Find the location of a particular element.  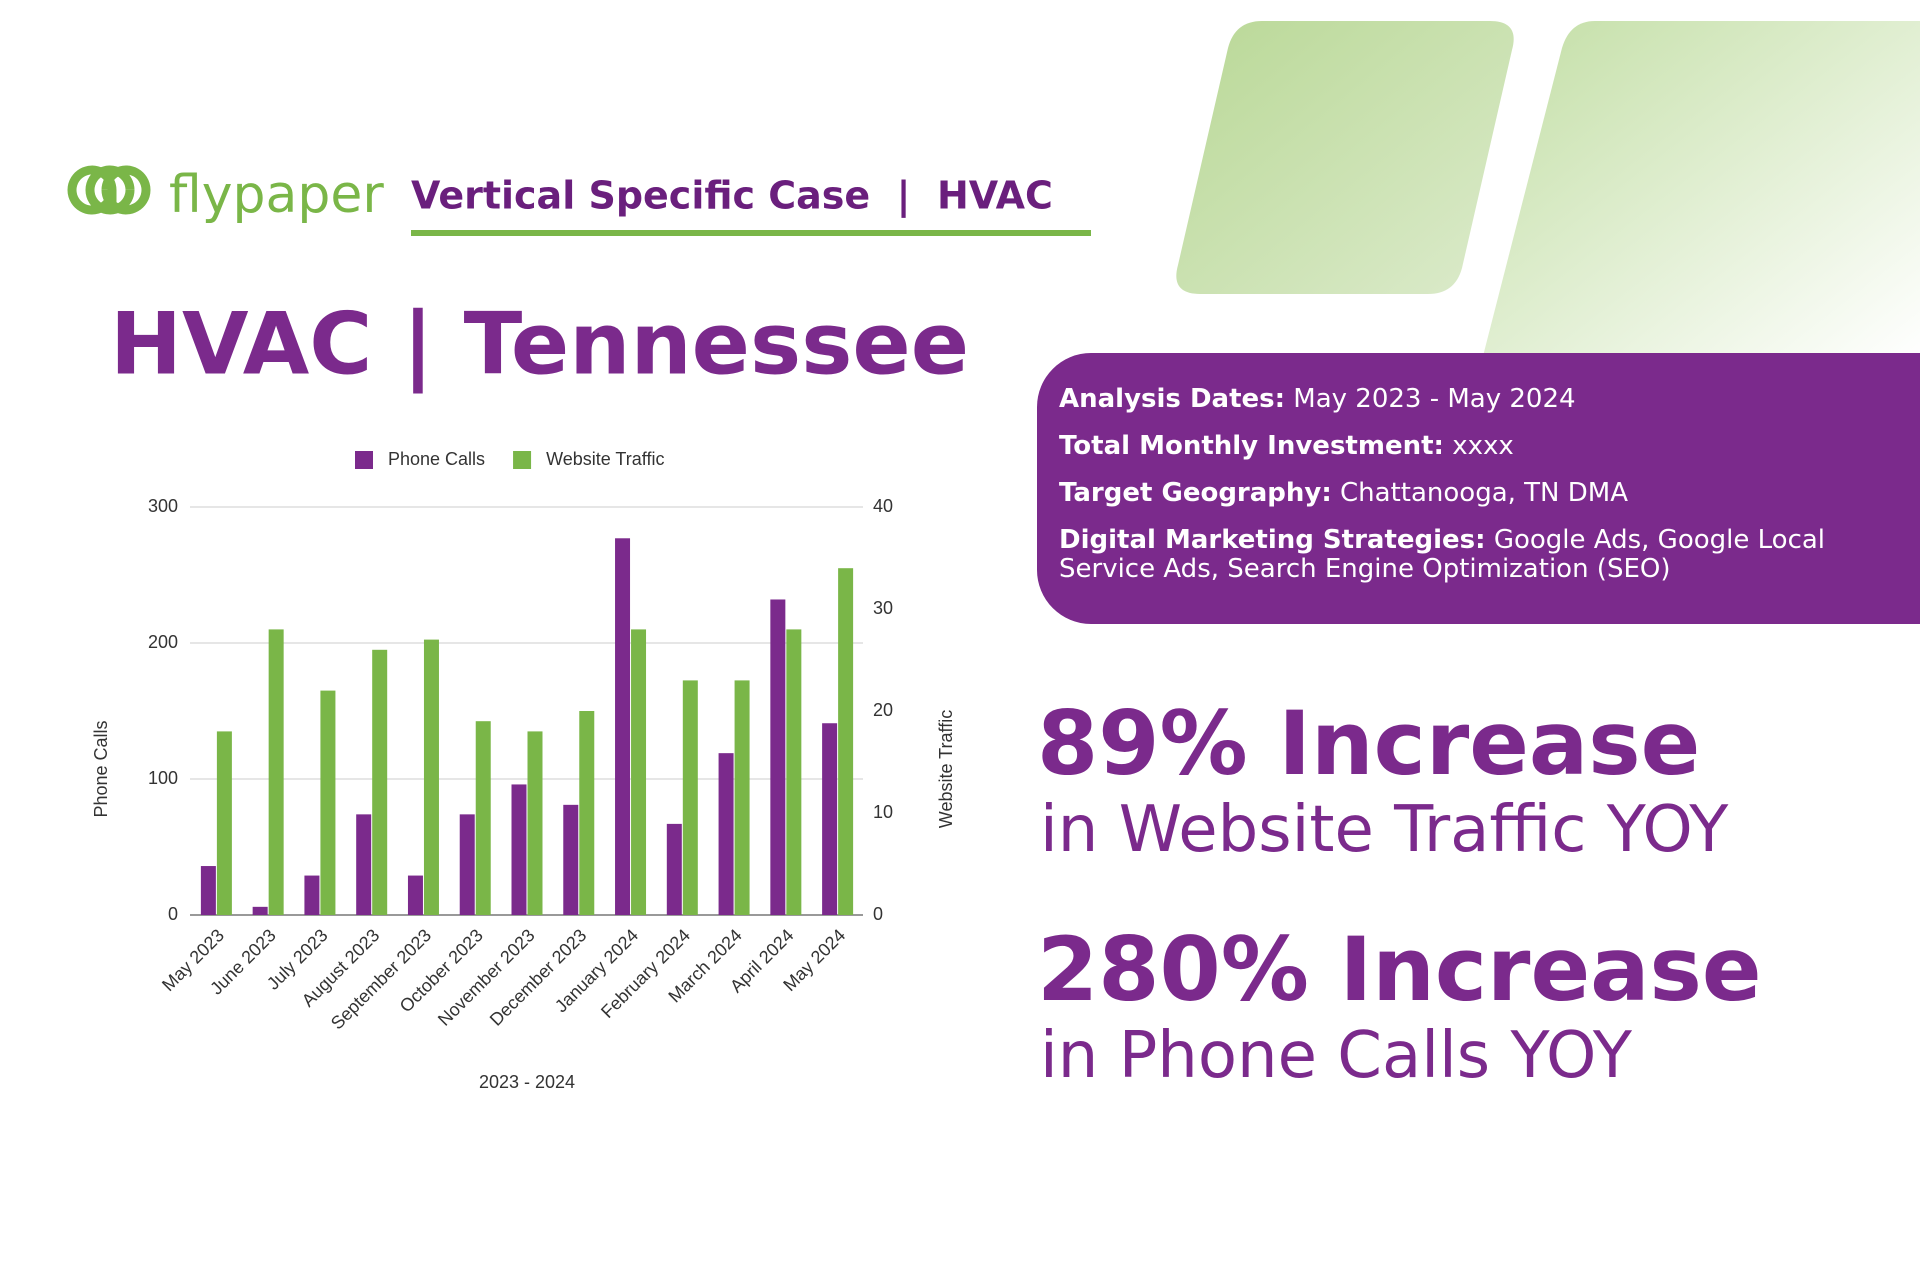

stat-detail: in Phone Calls YOY is located at coordinates (1336, 1056).